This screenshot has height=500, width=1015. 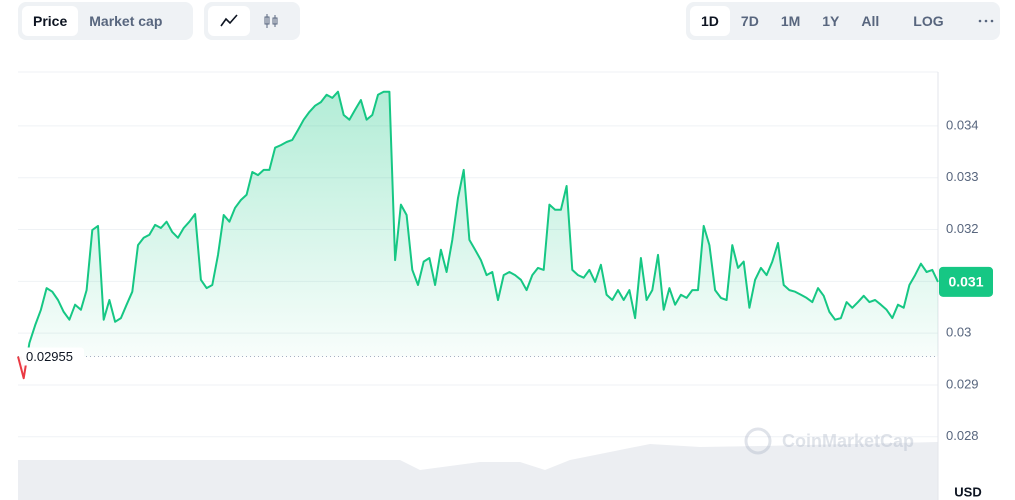 I want to click on range: 1Y, so click(x=831, y=21).